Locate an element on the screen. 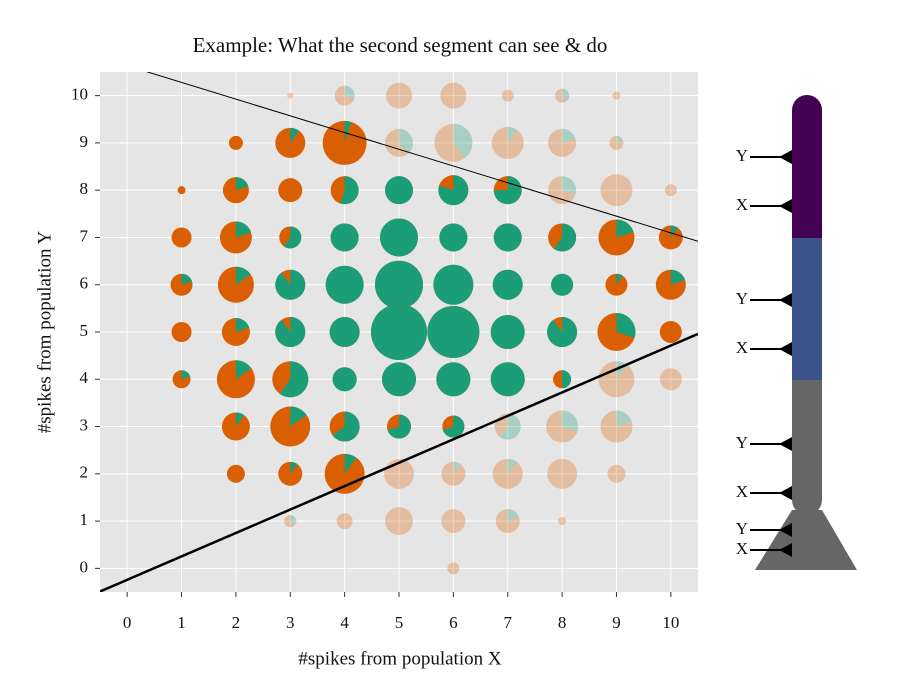  input-label: X is located at coordinates (742, 491).